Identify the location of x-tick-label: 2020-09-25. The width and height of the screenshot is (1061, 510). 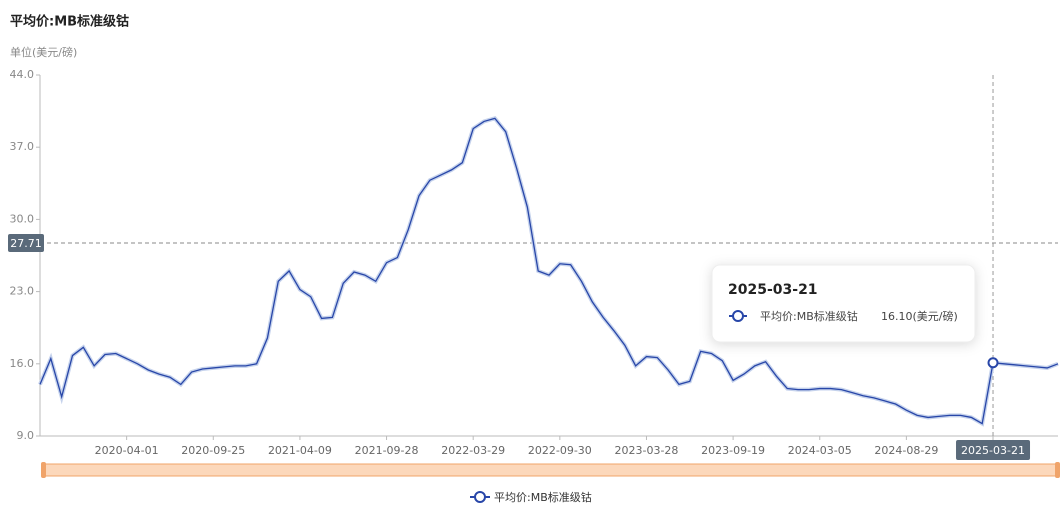
(213, 450).